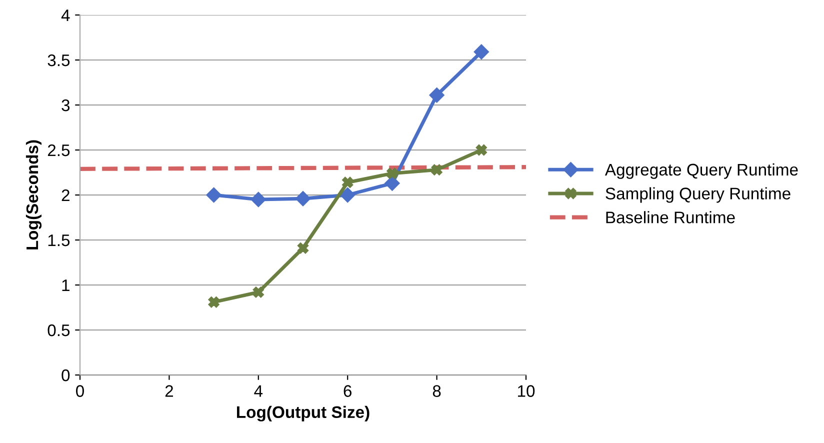 Image resolution: width=824 pixels, height=443 pixels. I want to click on x-tick-label: 4, so click(258, 391).